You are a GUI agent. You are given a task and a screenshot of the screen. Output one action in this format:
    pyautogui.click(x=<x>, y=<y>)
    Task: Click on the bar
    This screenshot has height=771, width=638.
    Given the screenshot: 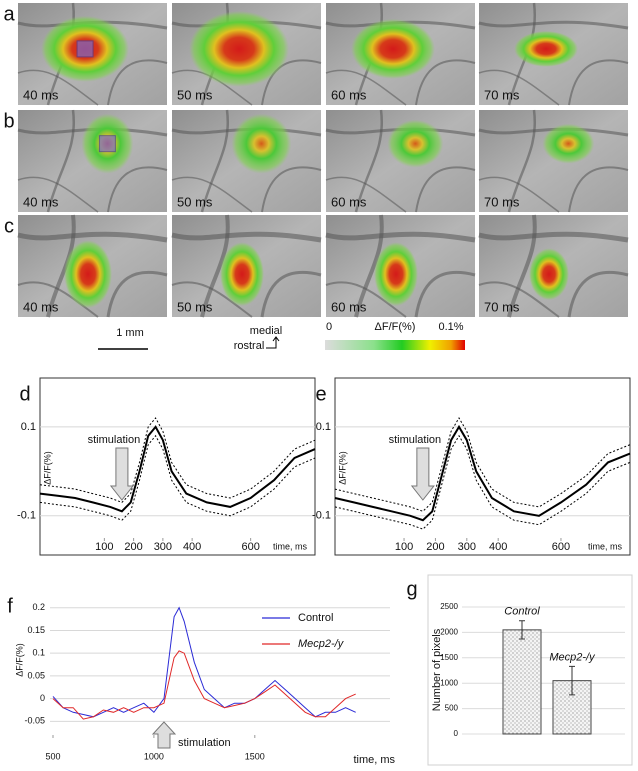 What is the action you would take?
    pyautogui.click(x=522, y=682)
    